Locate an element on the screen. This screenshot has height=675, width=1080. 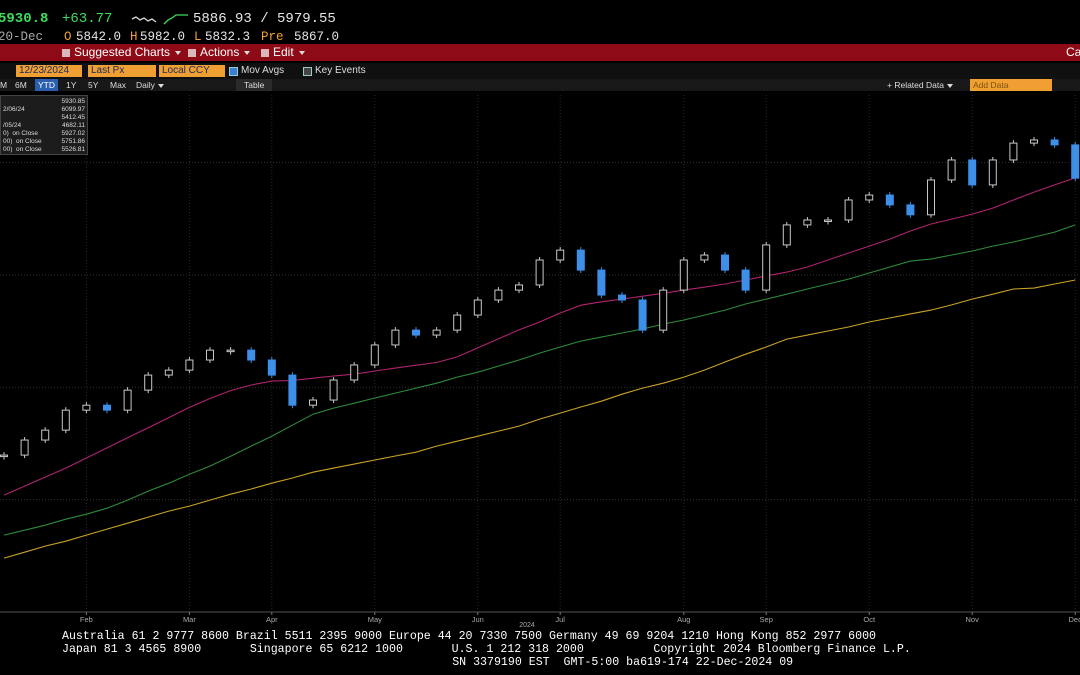
frequency-label: Daily is located at coordinates (145, 85).